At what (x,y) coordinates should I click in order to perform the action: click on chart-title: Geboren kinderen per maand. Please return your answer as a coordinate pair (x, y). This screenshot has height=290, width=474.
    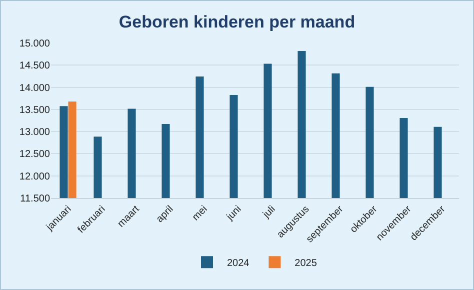
    Looking at the image, I should click on (237, 22).